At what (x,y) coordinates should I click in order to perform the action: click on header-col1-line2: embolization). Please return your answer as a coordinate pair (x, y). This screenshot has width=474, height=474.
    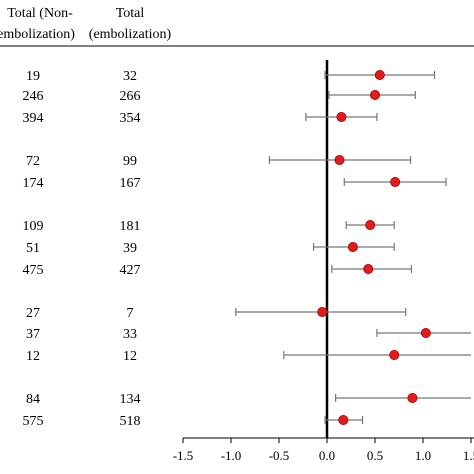
    Looking at the image, I should click on (37, 34).